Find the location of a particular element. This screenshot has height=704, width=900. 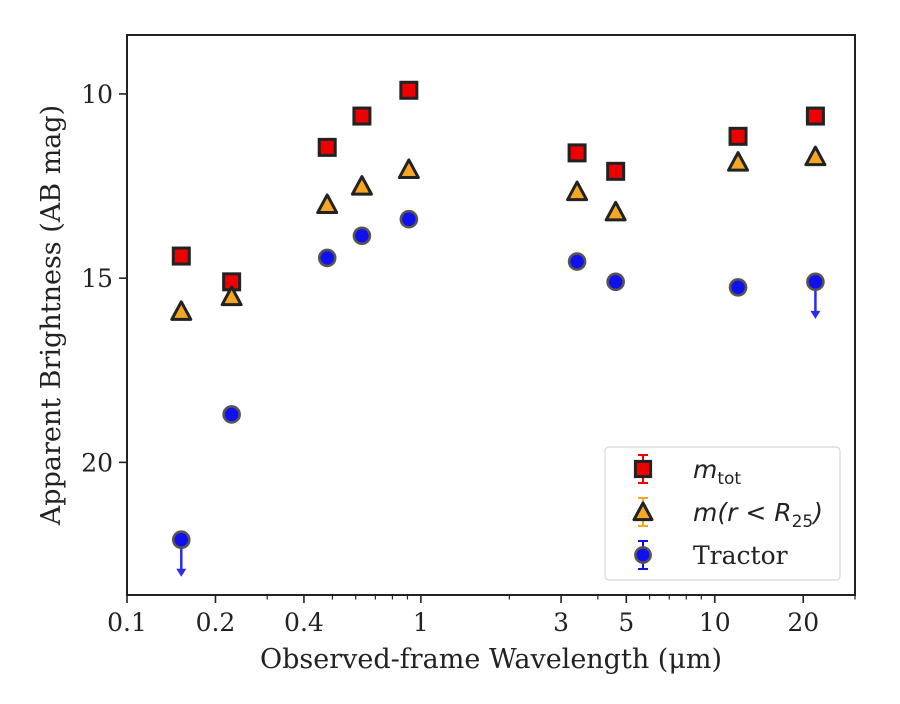

y-tick-label: 20 is located at coordinates (97, 462).